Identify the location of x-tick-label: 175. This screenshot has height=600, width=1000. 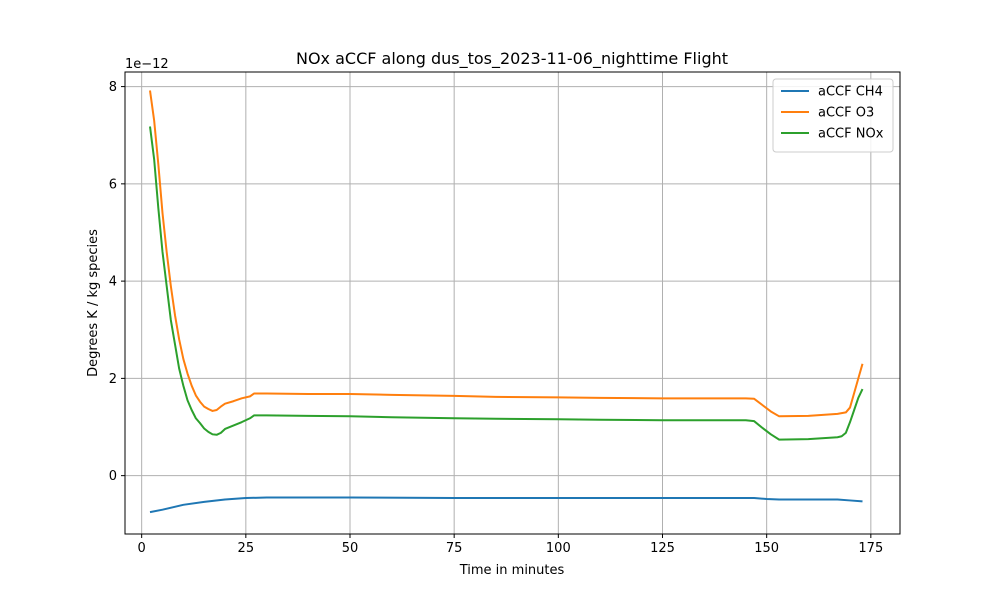
(870, 548).